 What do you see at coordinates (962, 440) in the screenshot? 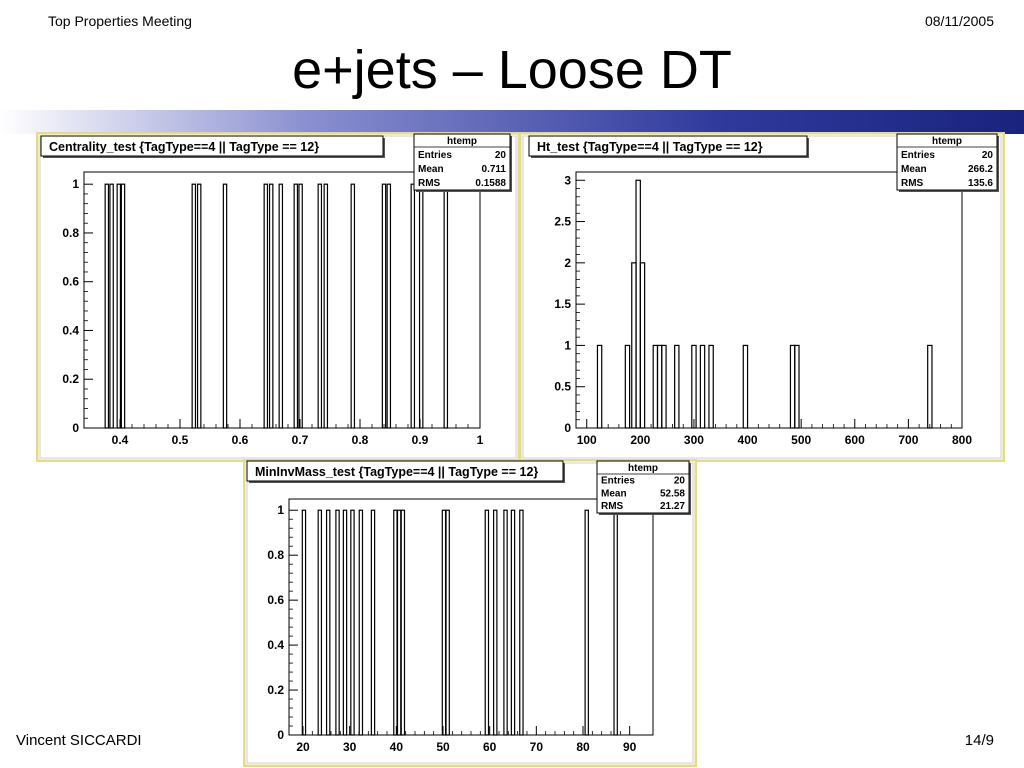
I see `x-tick-label-7: 800` at bounding box center [962, 440].